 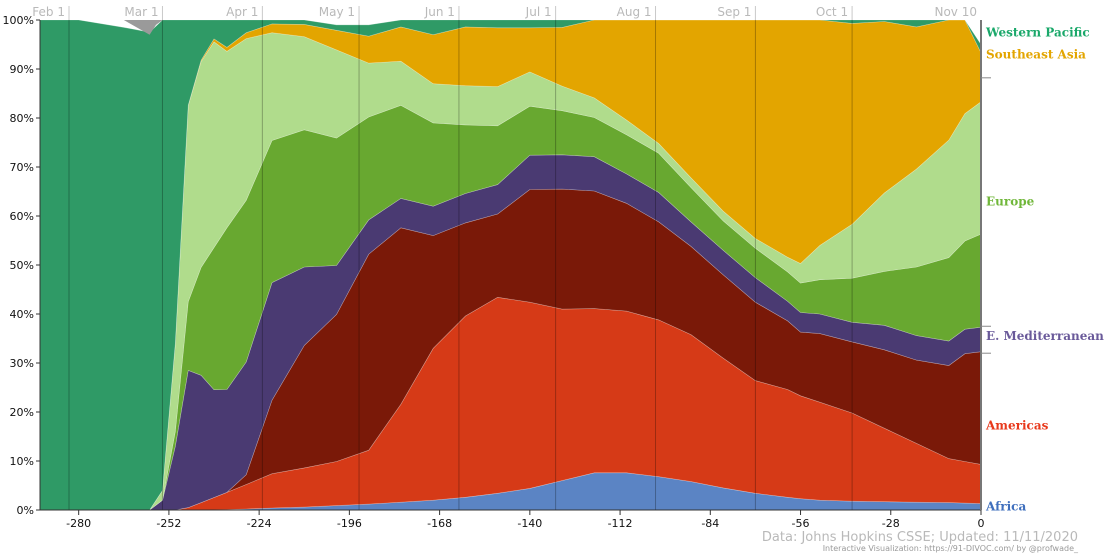 What do you see at coordinates (143, 27) in the screenshot?
I see `area-unassigned` at bounding box center [143, 27].